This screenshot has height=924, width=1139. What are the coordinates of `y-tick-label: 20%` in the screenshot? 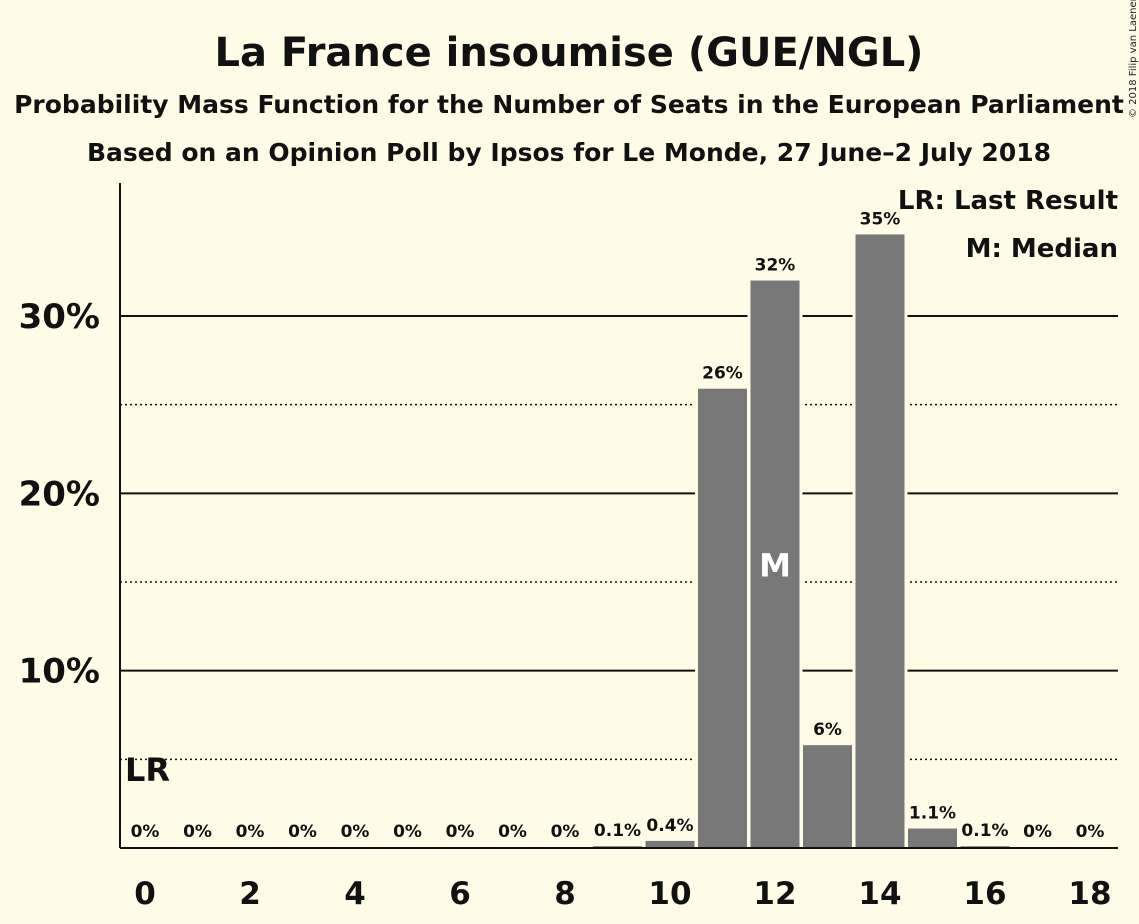 It's located at (59, 494).